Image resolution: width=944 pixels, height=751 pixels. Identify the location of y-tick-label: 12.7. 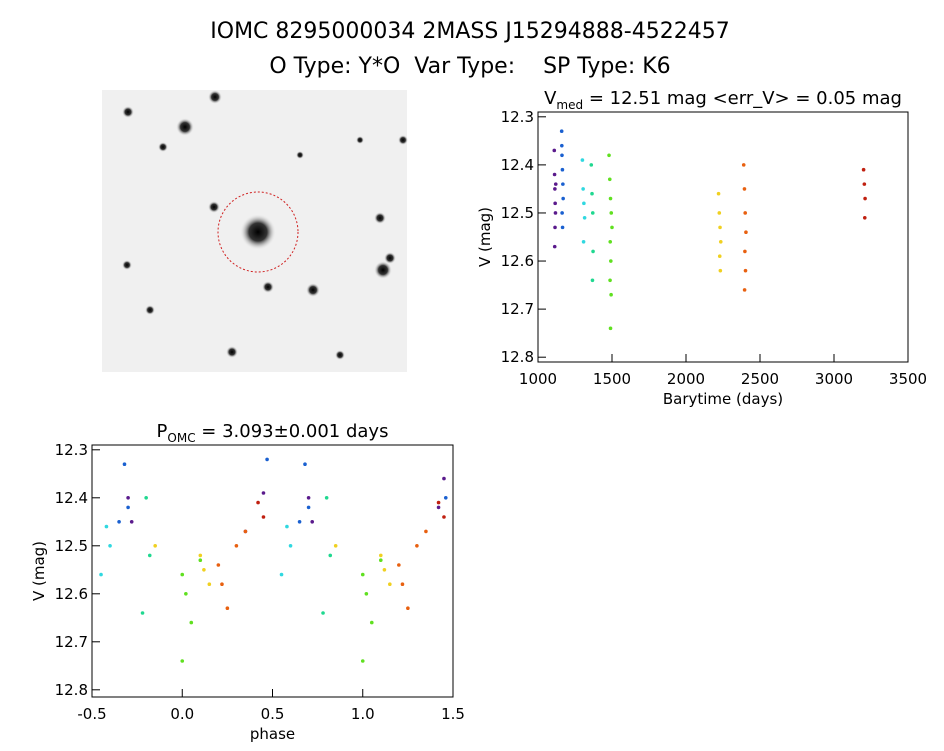
(517, 309).